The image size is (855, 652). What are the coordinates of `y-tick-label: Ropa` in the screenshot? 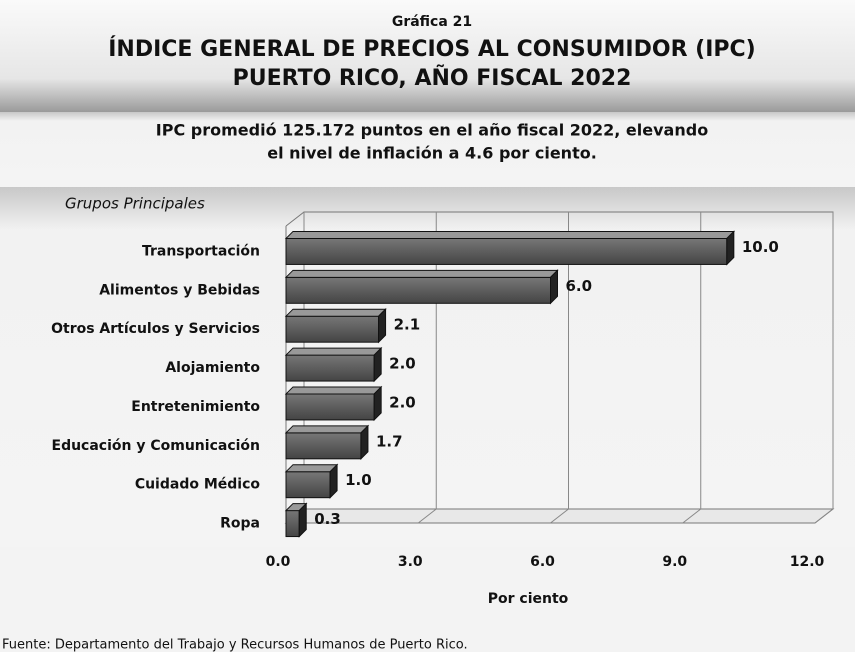 It's located at (240, 524).